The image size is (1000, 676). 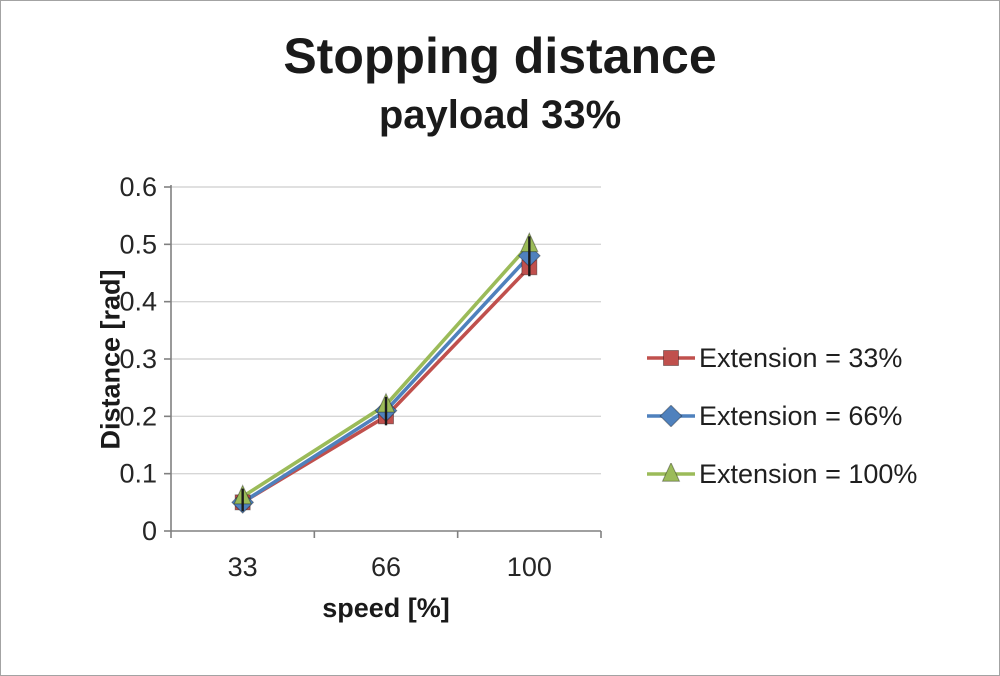 I want to click on y-tick-label: 0.6, so click(x=138, y=187).